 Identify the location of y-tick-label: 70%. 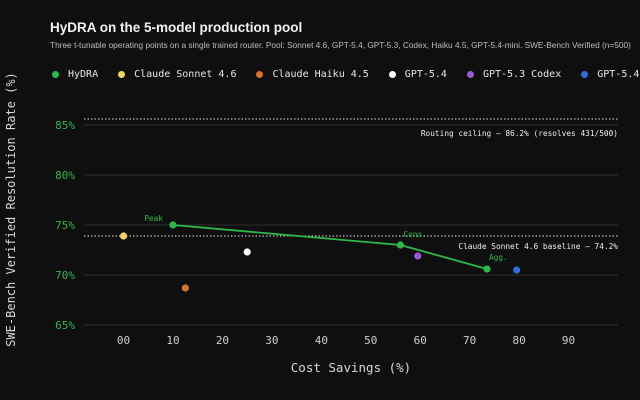
(65, 275).